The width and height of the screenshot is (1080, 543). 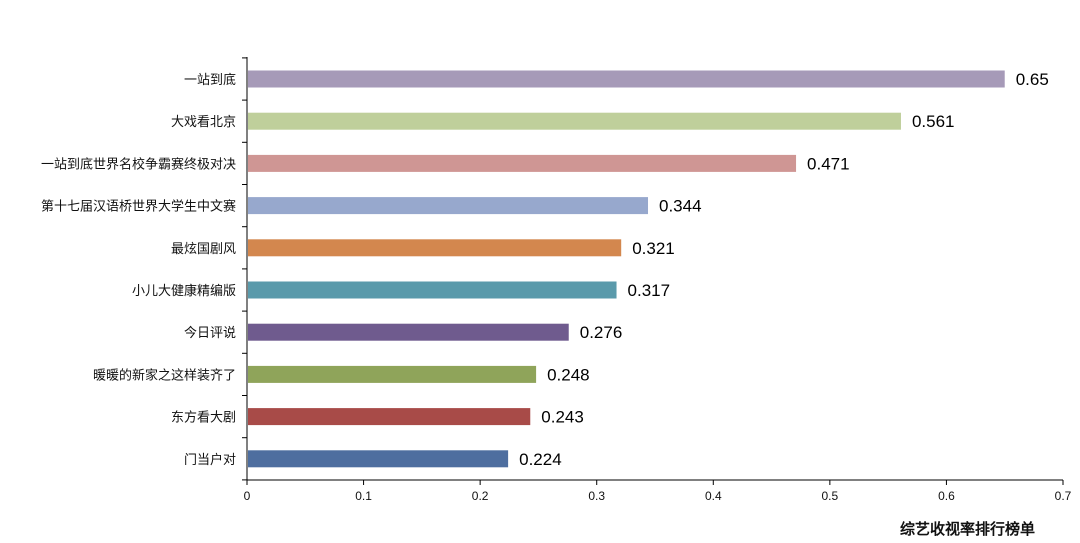 What do you see at coordinates (210, 333) in the screenshot?
I see `category-label: 今日评说` at bounding box center [210, 333].